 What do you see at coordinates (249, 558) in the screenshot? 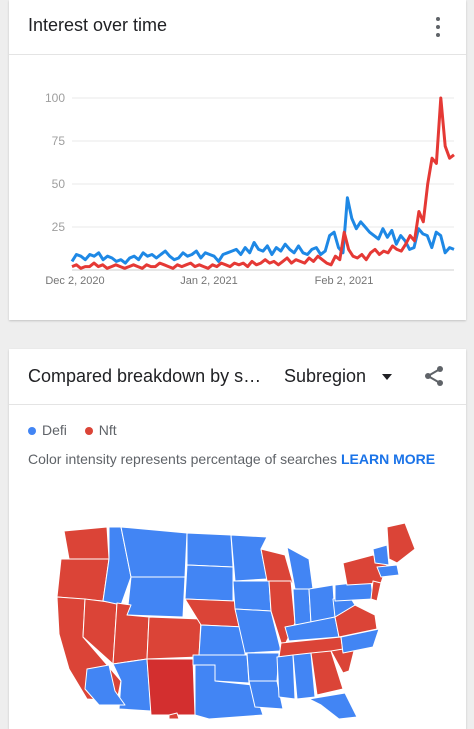
I see `map-state-minnesota` at bounding box center [249, 558].